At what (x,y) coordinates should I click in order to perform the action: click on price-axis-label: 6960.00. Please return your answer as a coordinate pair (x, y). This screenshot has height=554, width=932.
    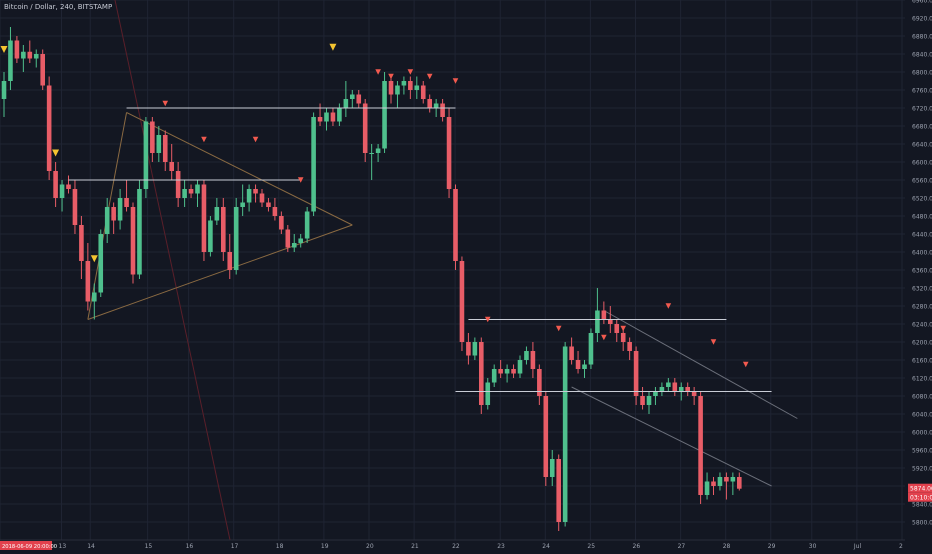
    Looking at the image, I should click on (922, 2).